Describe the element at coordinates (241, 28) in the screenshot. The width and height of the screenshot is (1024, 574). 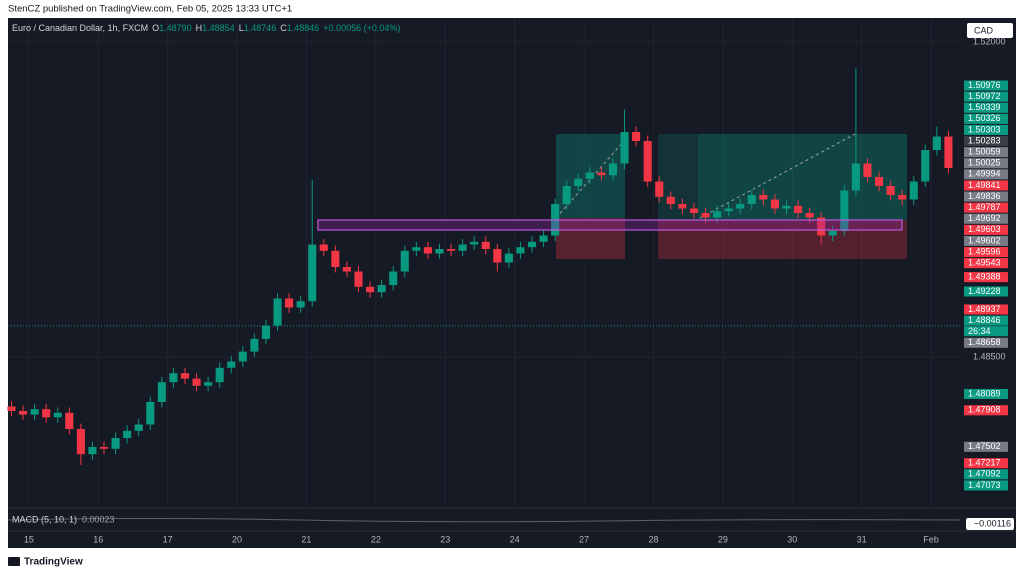
I see `legend-key: L` at that location.